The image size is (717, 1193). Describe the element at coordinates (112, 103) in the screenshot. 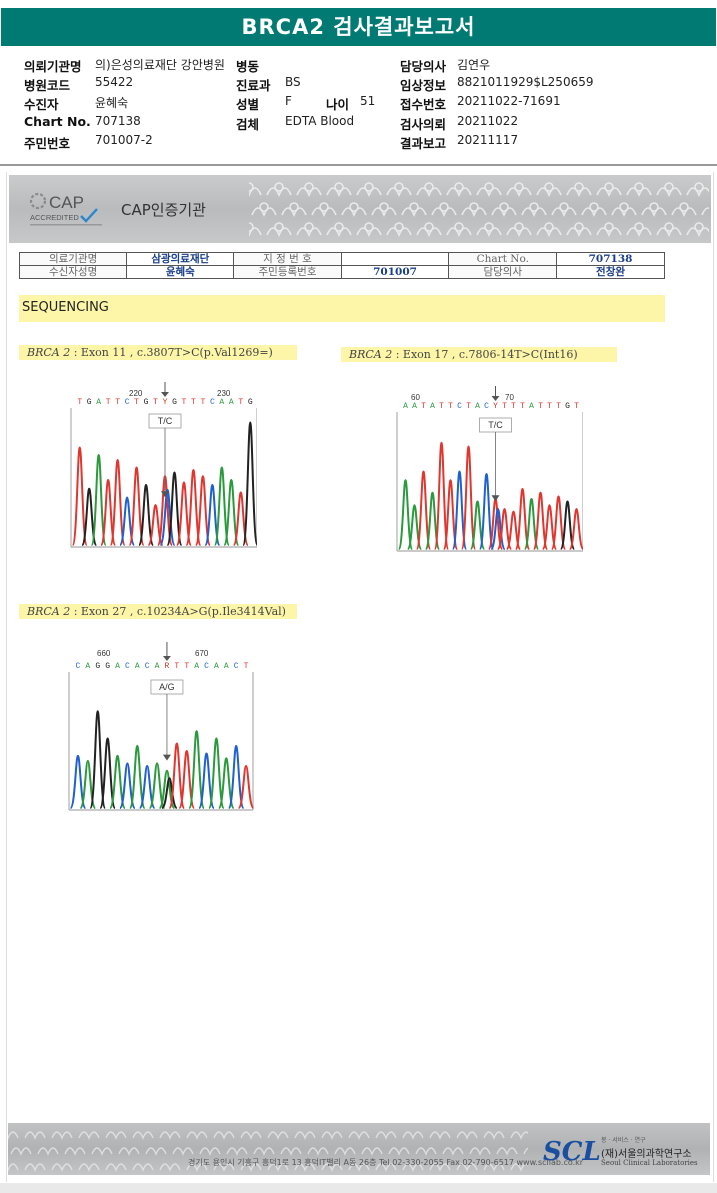

I see `patient-value: 윤혜숙` at that location.